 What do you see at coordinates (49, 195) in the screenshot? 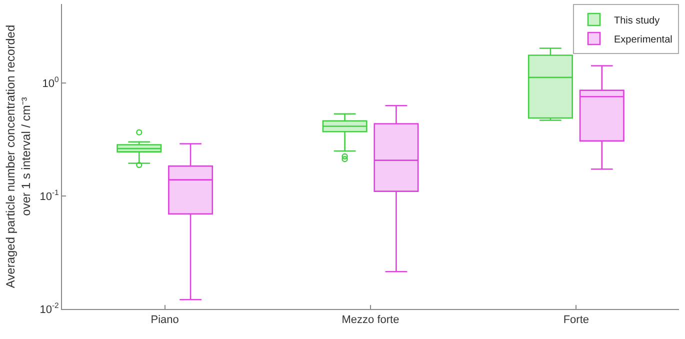
I see `y-tick-label: 10$^{-1}$` at bounding box center [49, 195].